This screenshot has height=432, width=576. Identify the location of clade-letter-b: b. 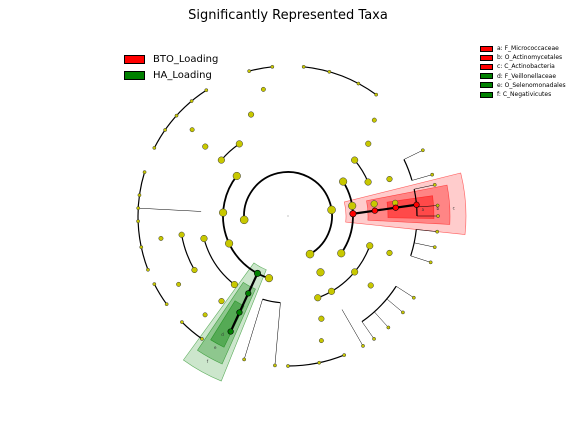
(438, 208).